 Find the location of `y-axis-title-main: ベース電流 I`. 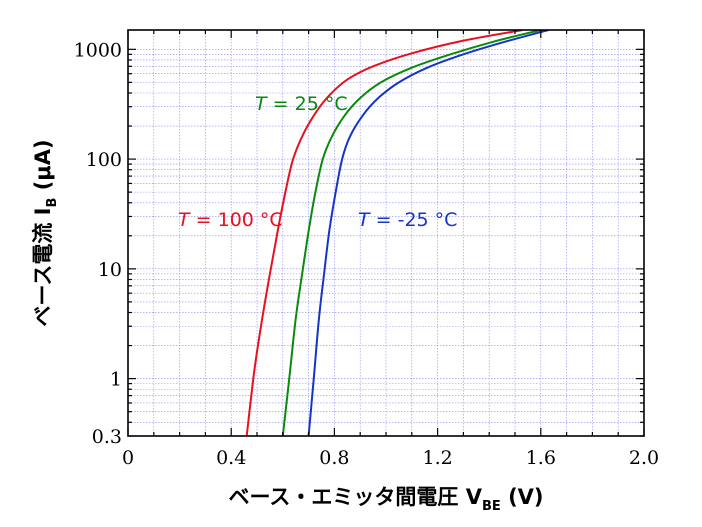

y-axis-title-main: ベース電流 I is located at coordinates (43, 267).